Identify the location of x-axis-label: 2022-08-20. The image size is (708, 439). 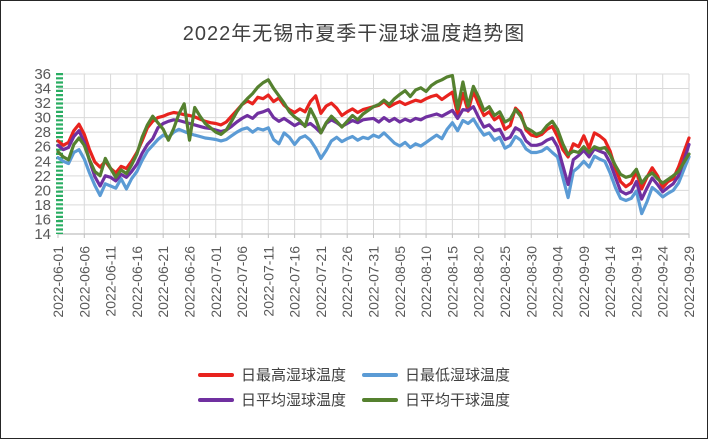
(479, 282).